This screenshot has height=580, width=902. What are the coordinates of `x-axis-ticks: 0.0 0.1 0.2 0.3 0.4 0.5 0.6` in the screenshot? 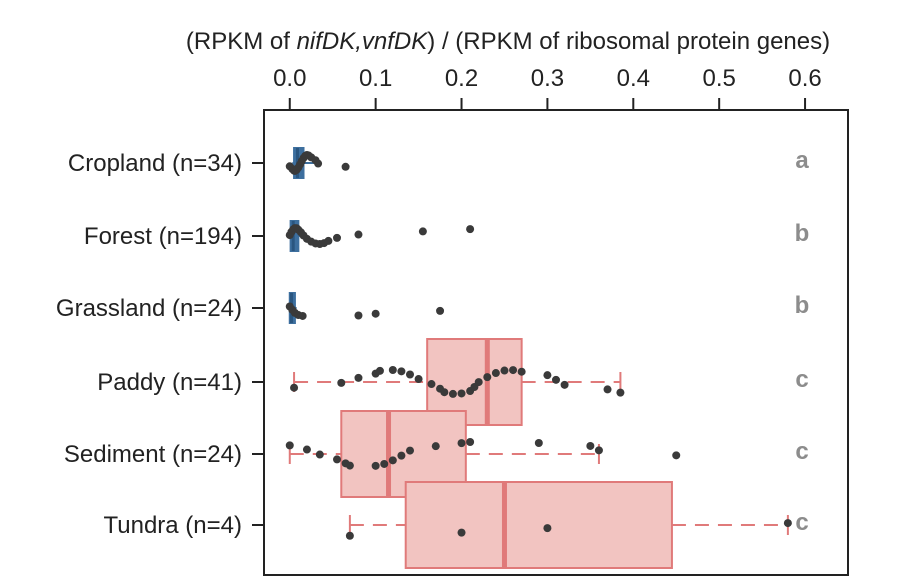 It's located at (547, 87).